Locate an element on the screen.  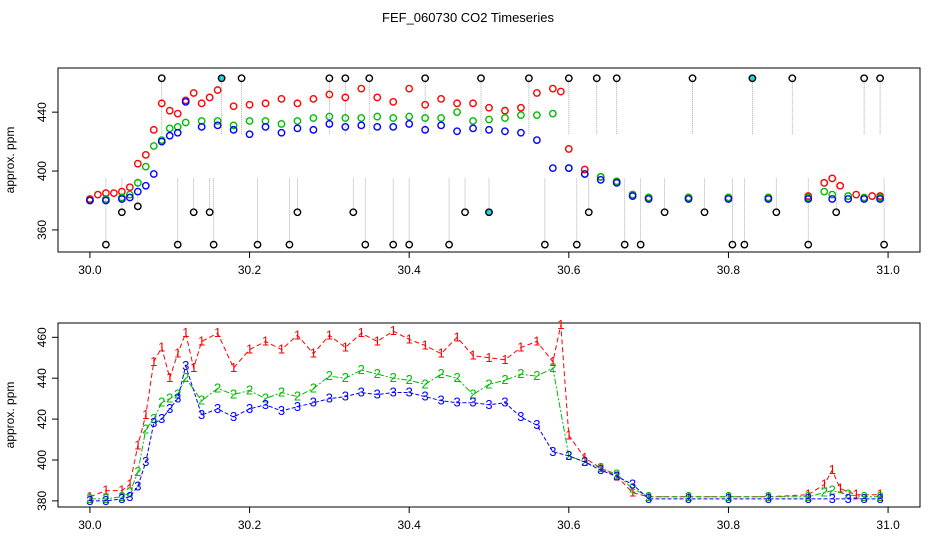
panel2-x-tick-label: 30.4 is located at coordinates (410, 525).